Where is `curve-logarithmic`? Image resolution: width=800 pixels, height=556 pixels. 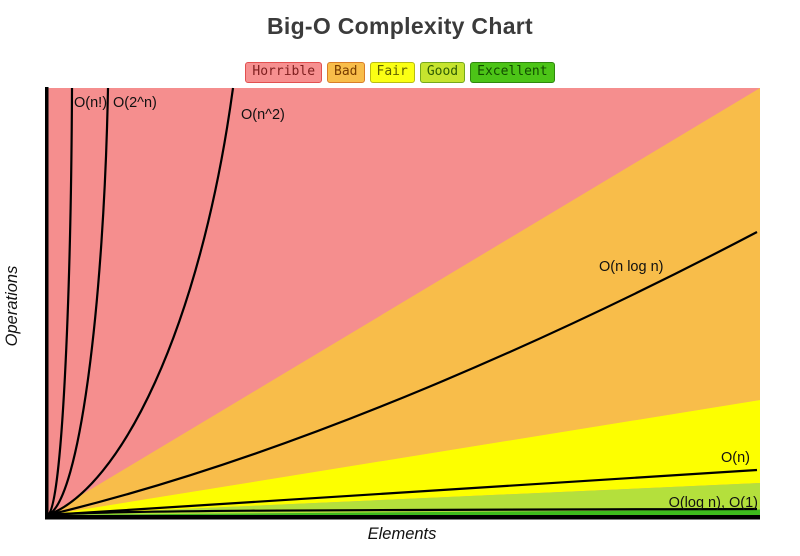
curve-logarithmic is located at coordinates (402, 512).